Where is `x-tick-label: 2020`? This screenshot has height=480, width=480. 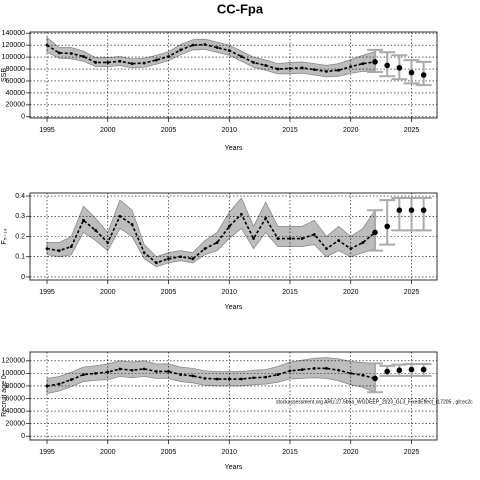
x-tick-label: 2020 is located at coordinates (351, 130).